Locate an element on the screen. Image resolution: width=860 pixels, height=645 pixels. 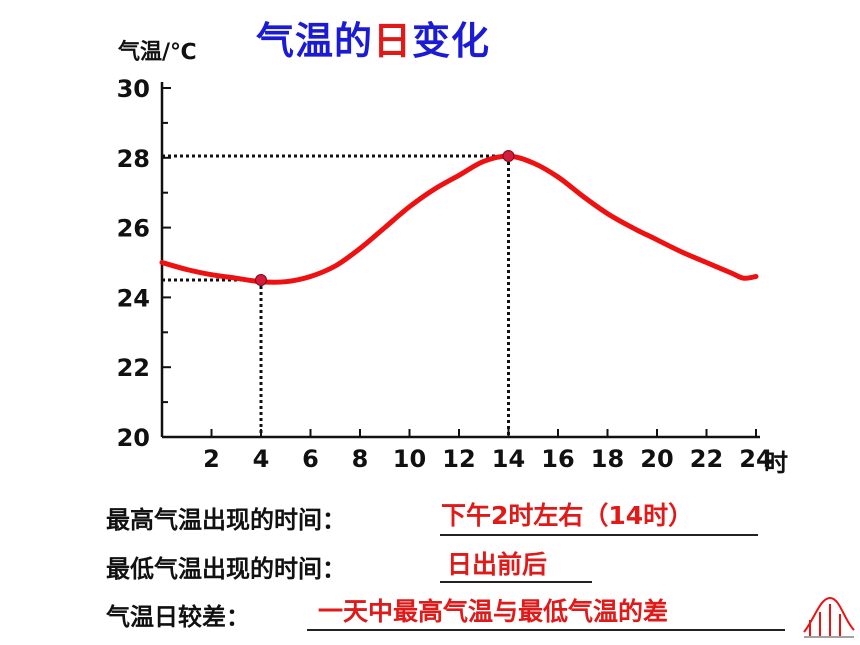
x-tick-label: 6 is located at coordinates (310, 459).